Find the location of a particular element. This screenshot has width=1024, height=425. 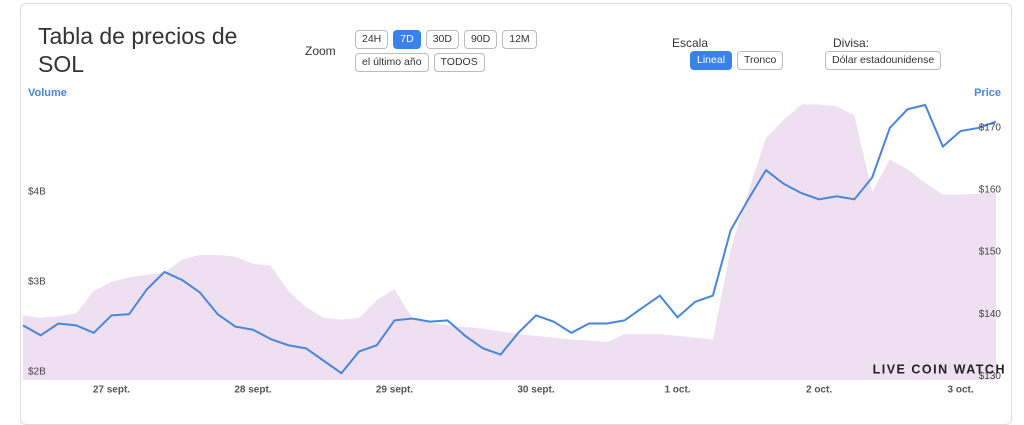

watermark: LIVE COIN WATCH is located at coordinates (939, 369).